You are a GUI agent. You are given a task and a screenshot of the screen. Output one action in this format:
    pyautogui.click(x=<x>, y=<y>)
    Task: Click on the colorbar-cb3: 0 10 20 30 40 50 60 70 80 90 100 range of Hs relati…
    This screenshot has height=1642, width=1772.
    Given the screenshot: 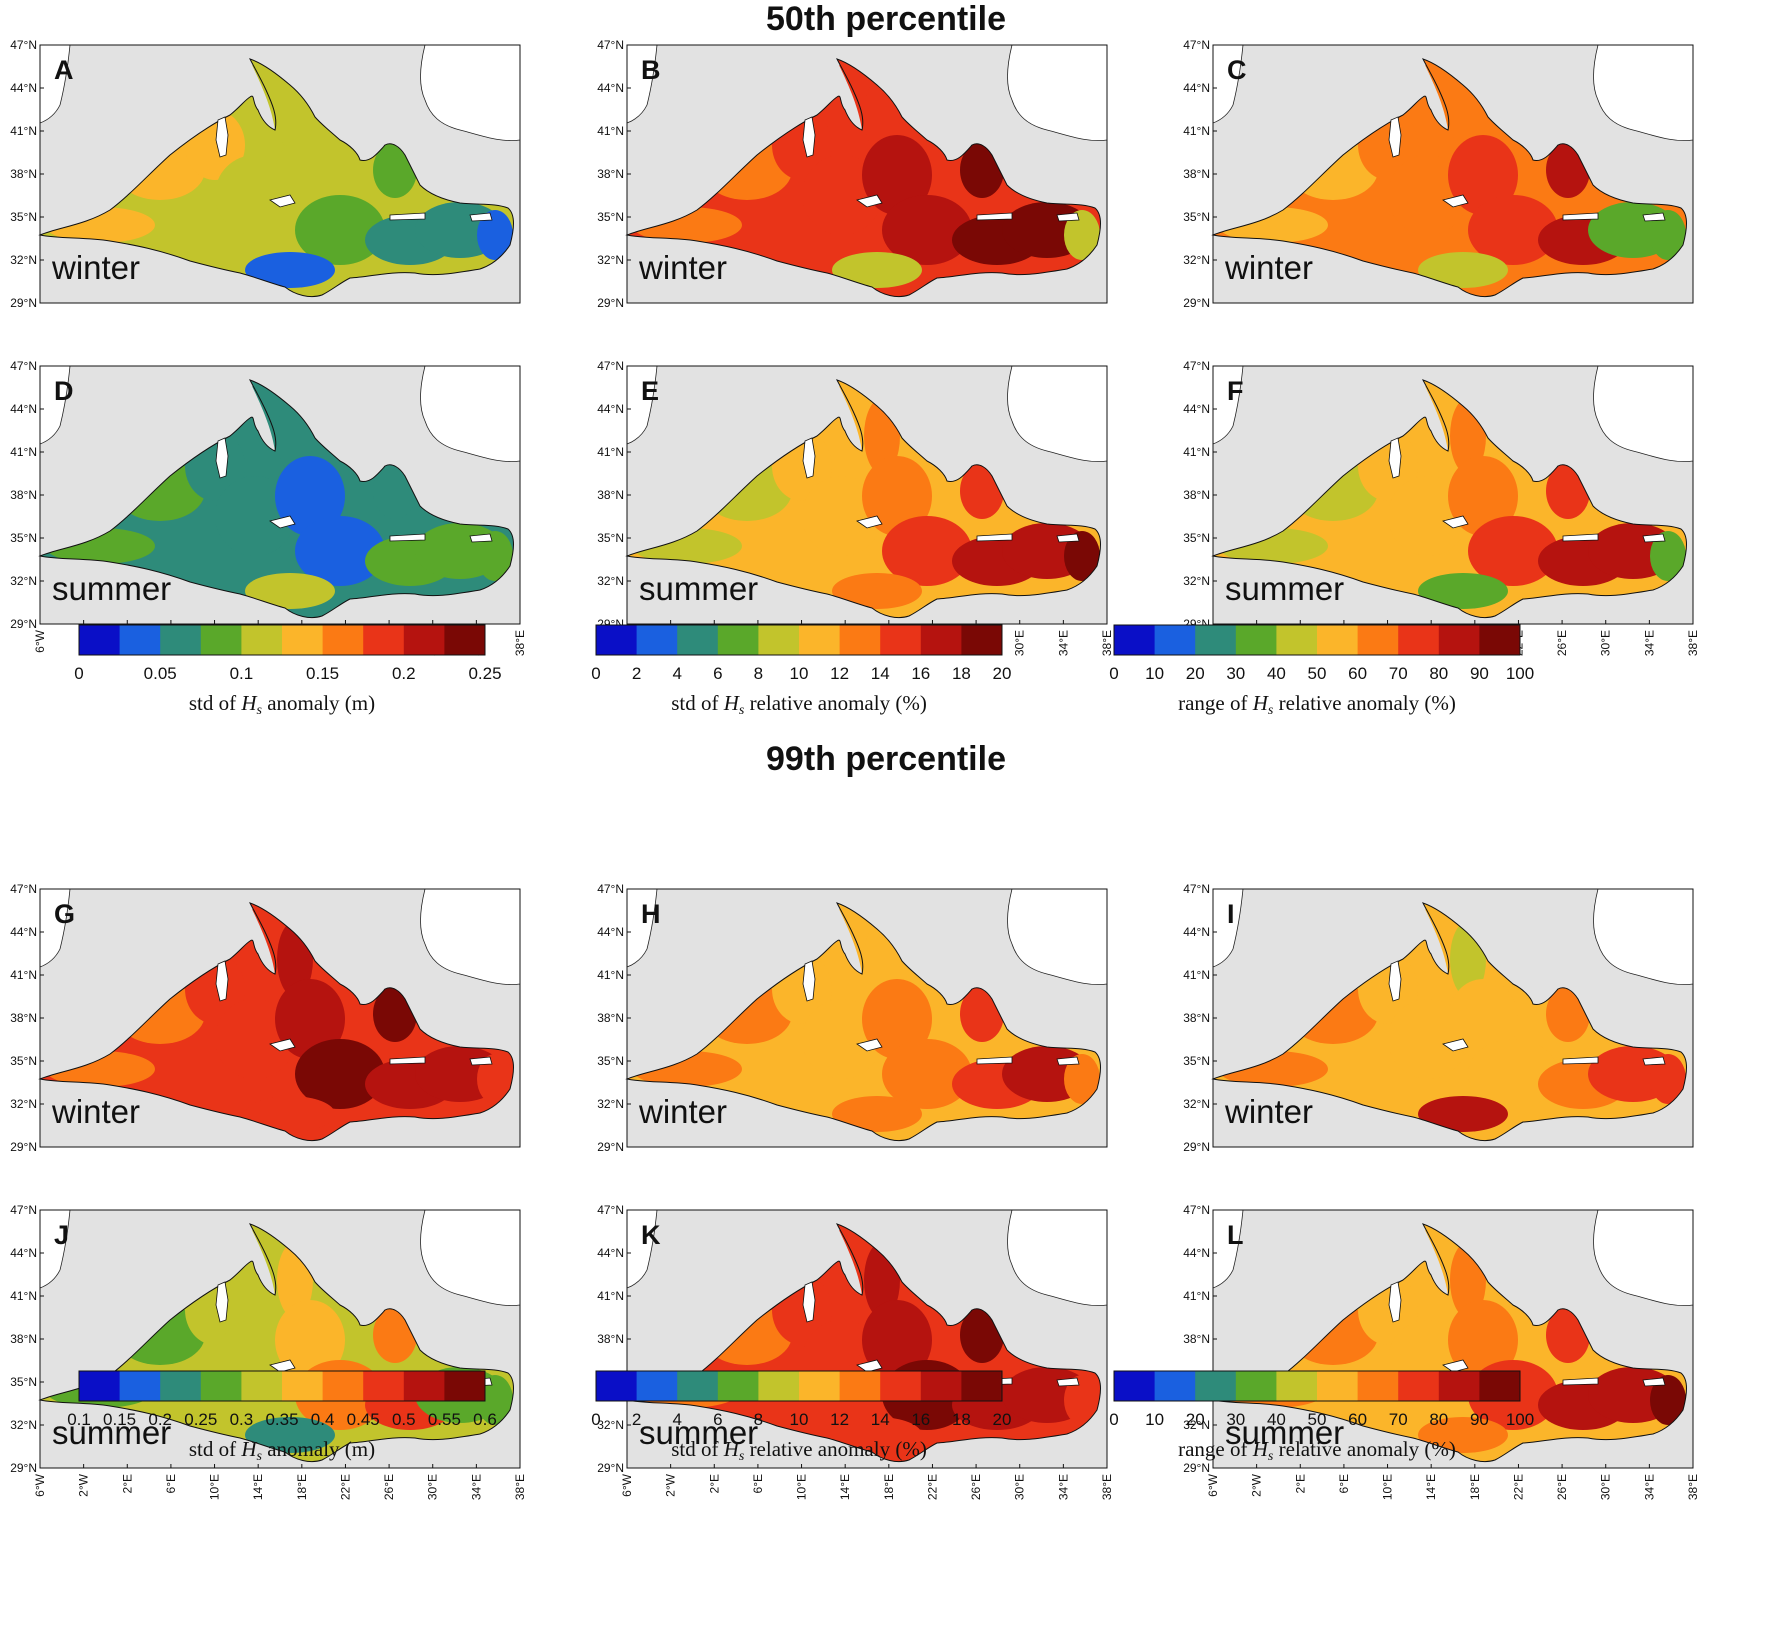 What is the action you would take?
    pyautogui.click(x=1317, y=671)
    